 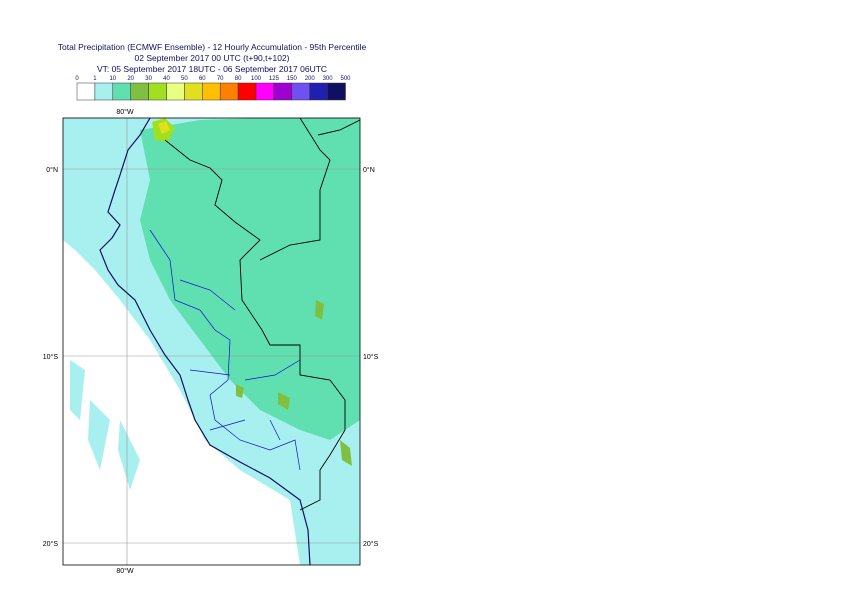 What do you see at coordinates (148, 79) in the screenshot?
I see `legend-level: 30` at bounding box center [148, 79].